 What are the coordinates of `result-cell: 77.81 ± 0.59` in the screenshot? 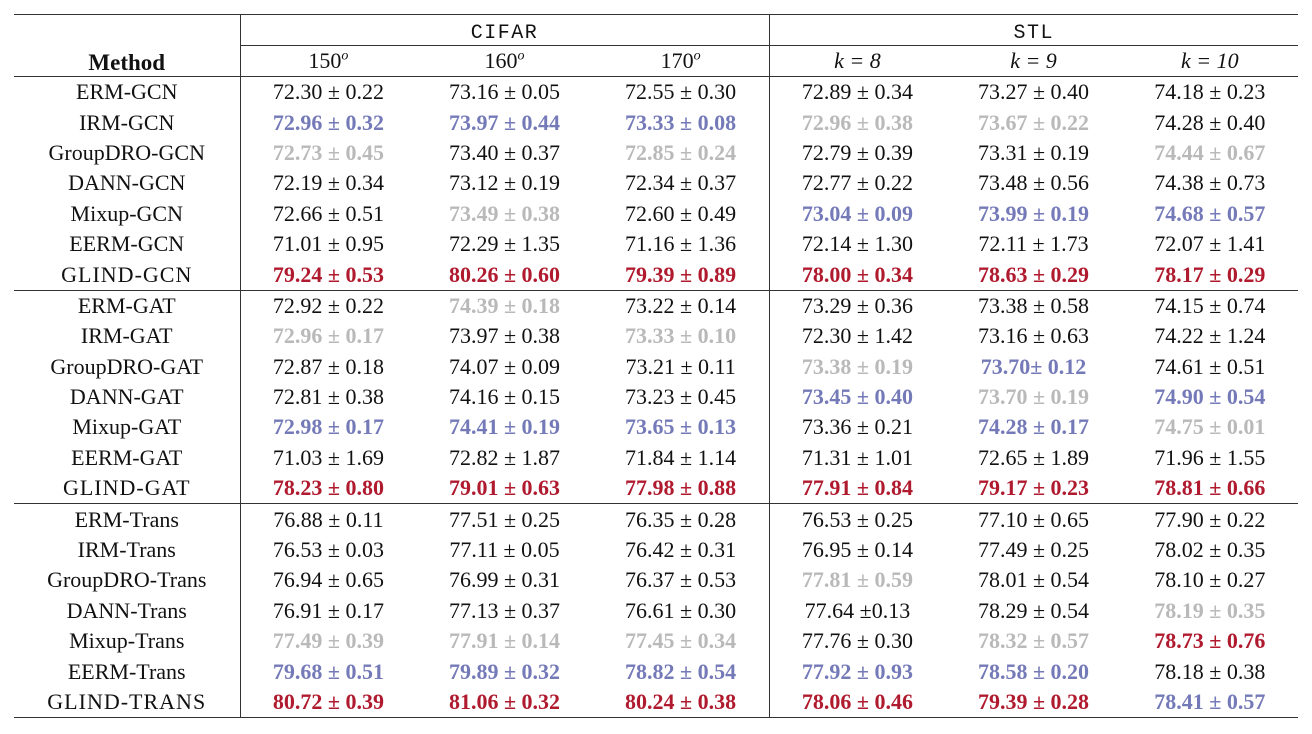 It's located at (857, 580).